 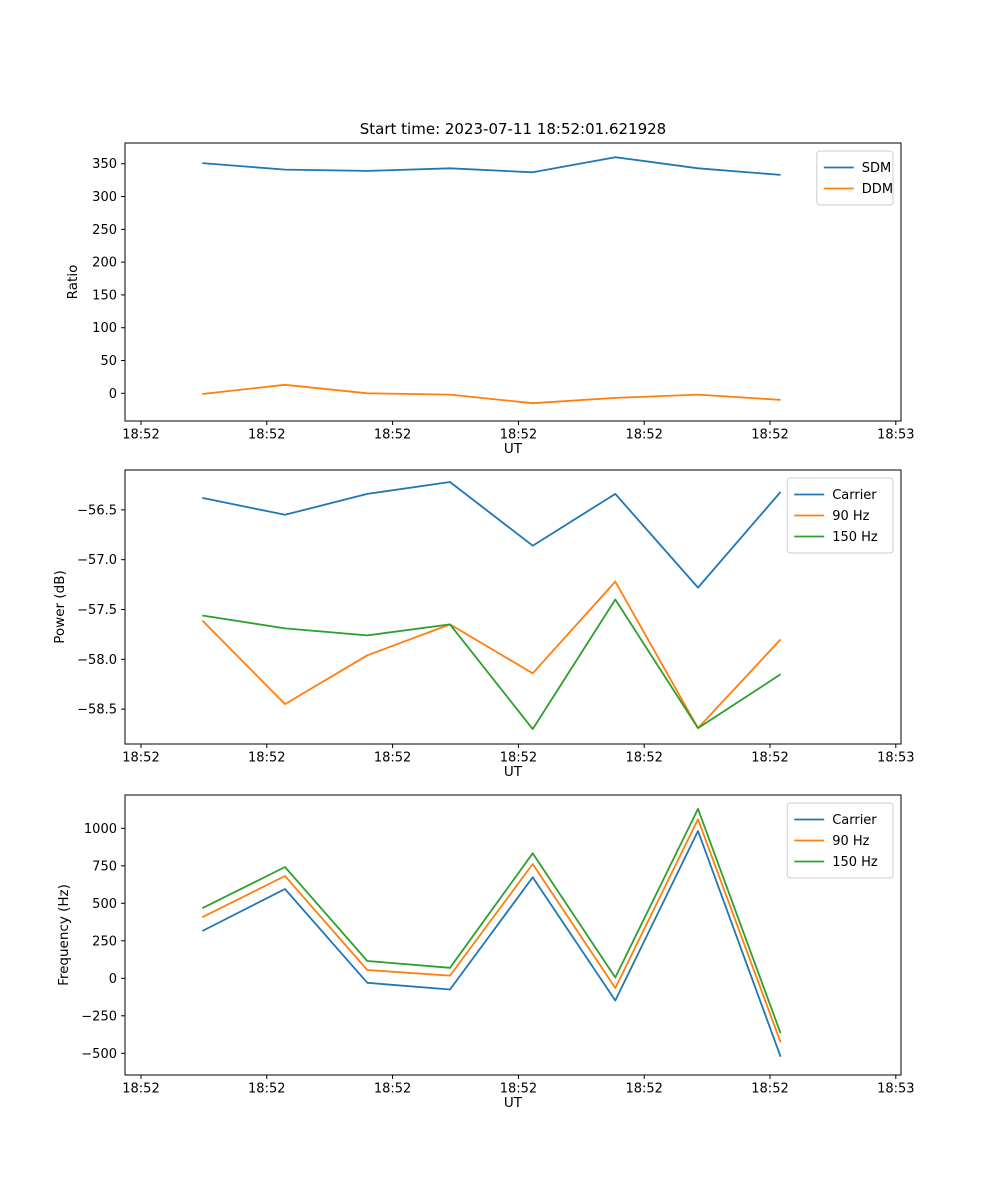 I want to click on y-tick-label: 500, so click(x=104, y=904).